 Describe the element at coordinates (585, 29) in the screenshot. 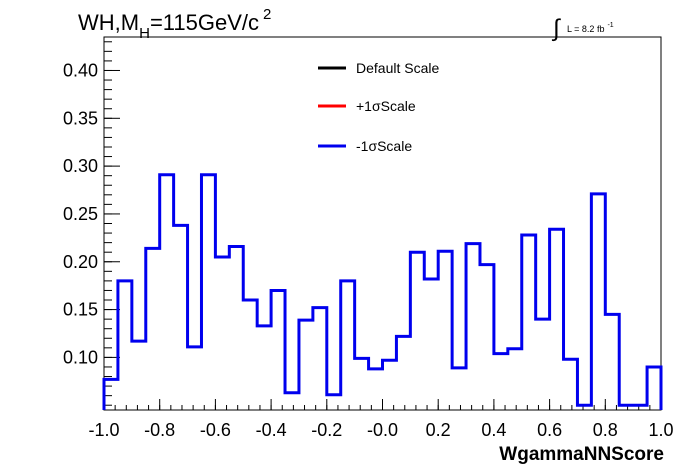

I see `lumi-text: L = 8.2 fb` at that location.